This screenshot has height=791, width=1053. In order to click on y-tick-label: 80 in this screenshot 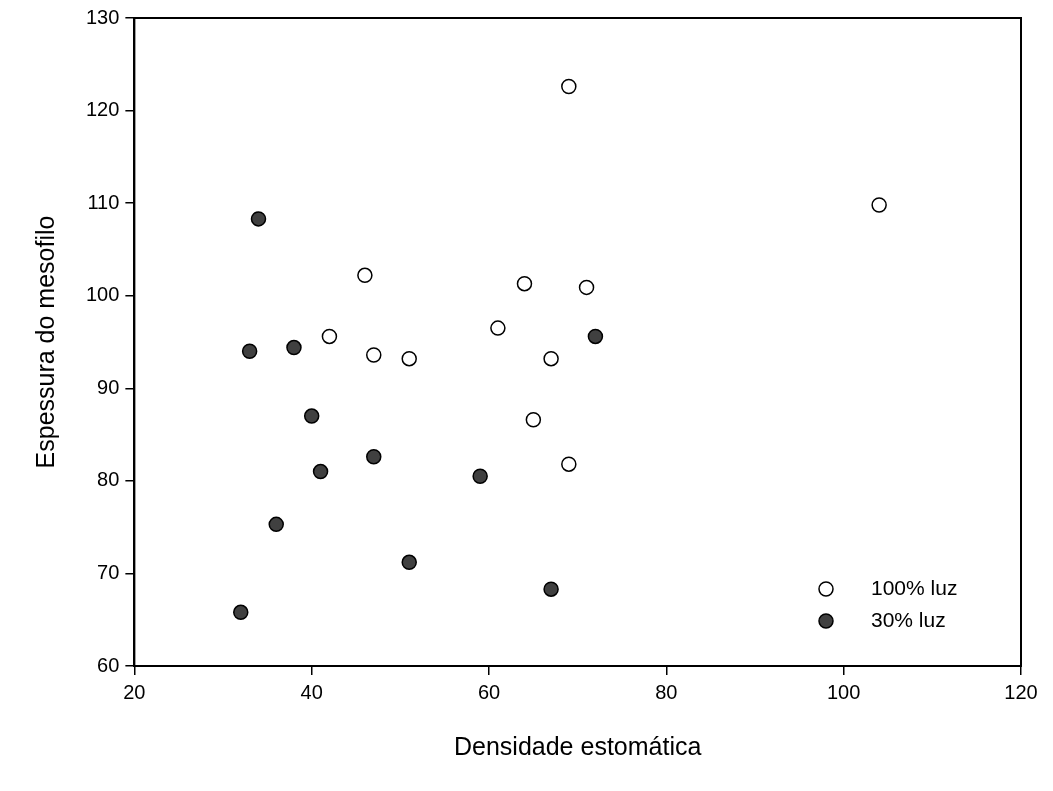, I will do `click(108, 479)`.